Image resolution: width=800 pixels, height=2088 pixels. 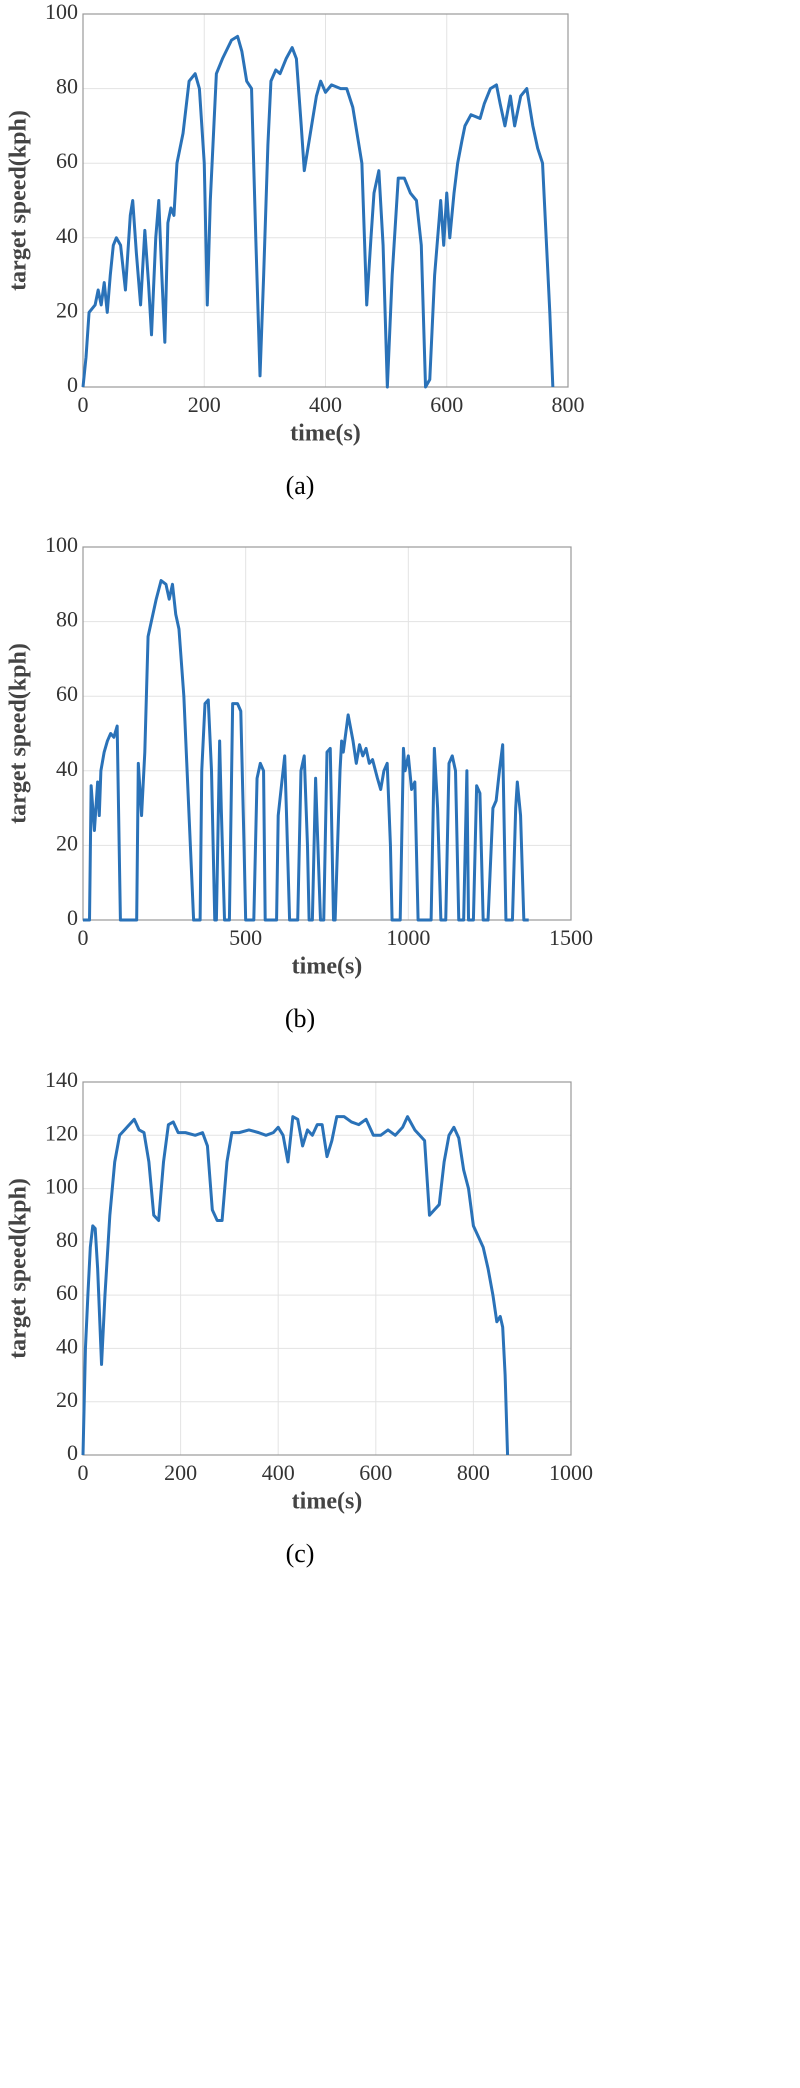 What do you see at coordinates (571, 937) in the screenshot?
I see `x-tick-label: 1500` at bounding box center [571, 937].